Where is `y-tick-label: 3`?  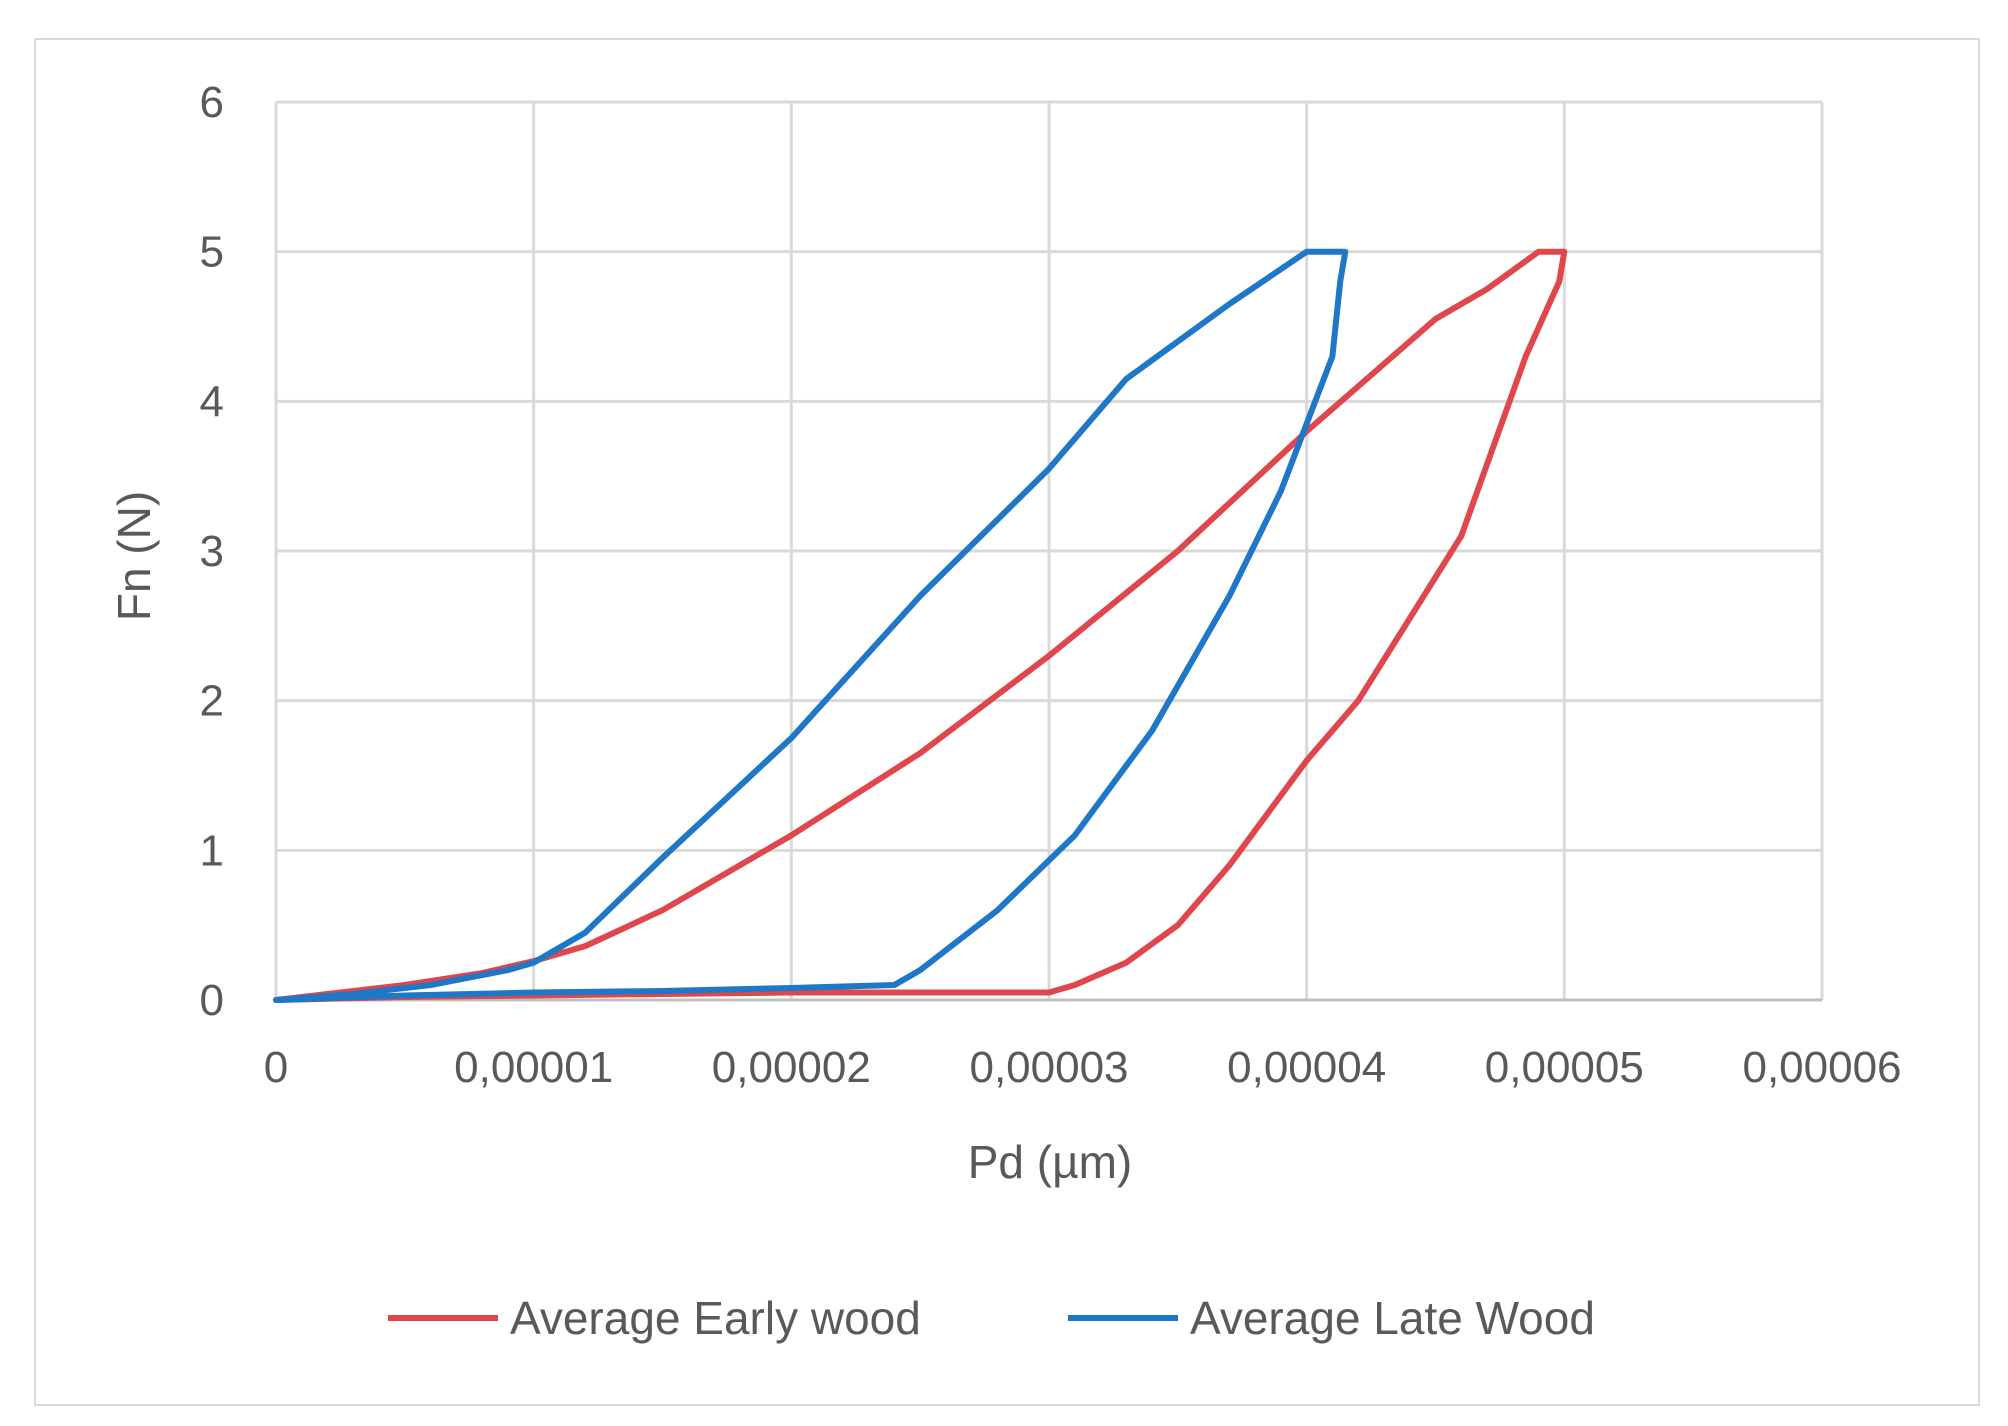 y-tick-label: 3 is located at coordinates (212, 551).